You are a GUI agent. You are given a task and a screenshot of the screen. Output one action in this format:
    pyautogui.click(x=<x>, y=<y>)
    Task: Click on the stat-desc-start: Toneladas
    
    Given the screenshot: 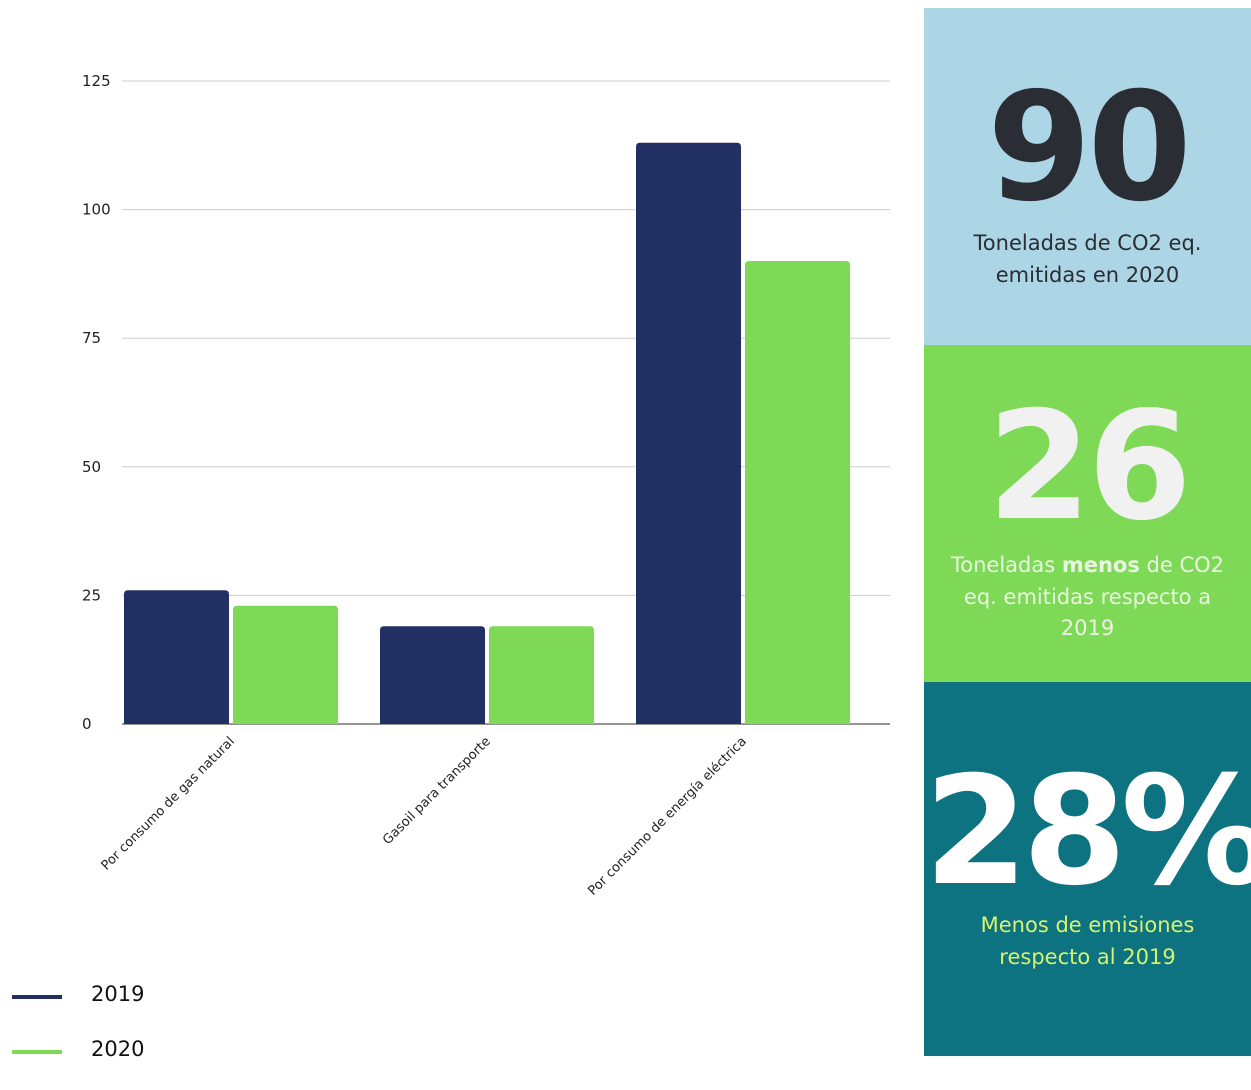 What is the action you would take?
    pyautogui.click(x=1006, y=565)
    